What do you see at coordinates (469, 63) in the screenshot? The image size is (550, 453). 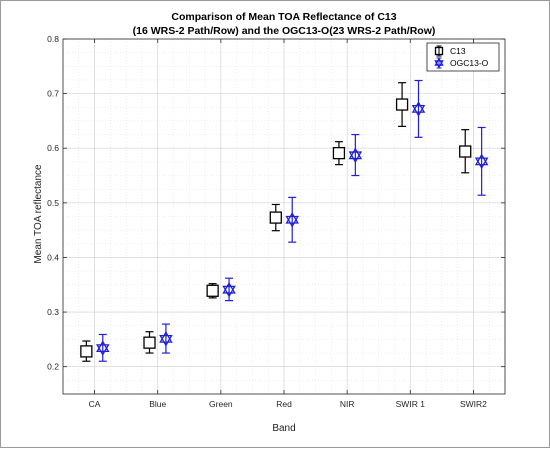 I see `legend-label-ogc13-o: OGC13-O` at bounding box center [469, 63].